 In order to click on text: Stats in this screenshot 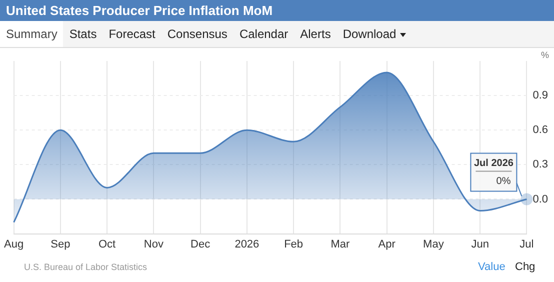, I will do `click(83, 34)`.